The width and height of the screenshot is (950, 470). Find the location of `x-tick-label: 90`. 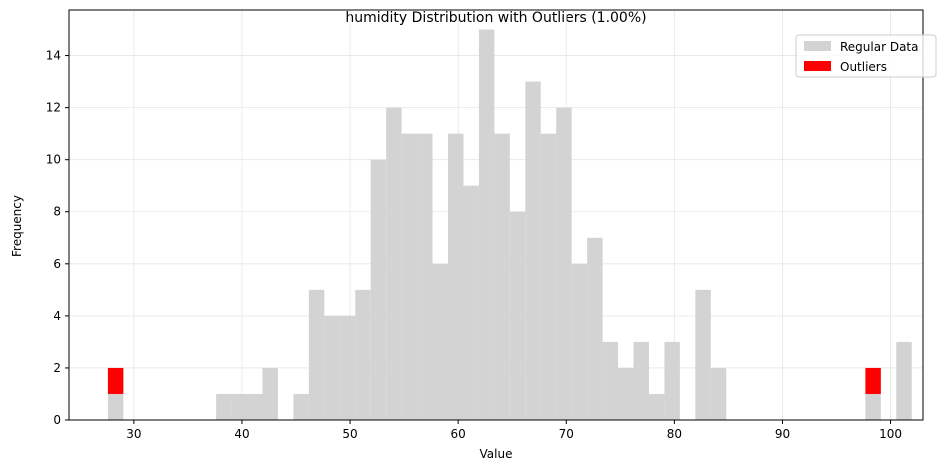

x-tick-label: 90 is located at coordinates (782, 434).